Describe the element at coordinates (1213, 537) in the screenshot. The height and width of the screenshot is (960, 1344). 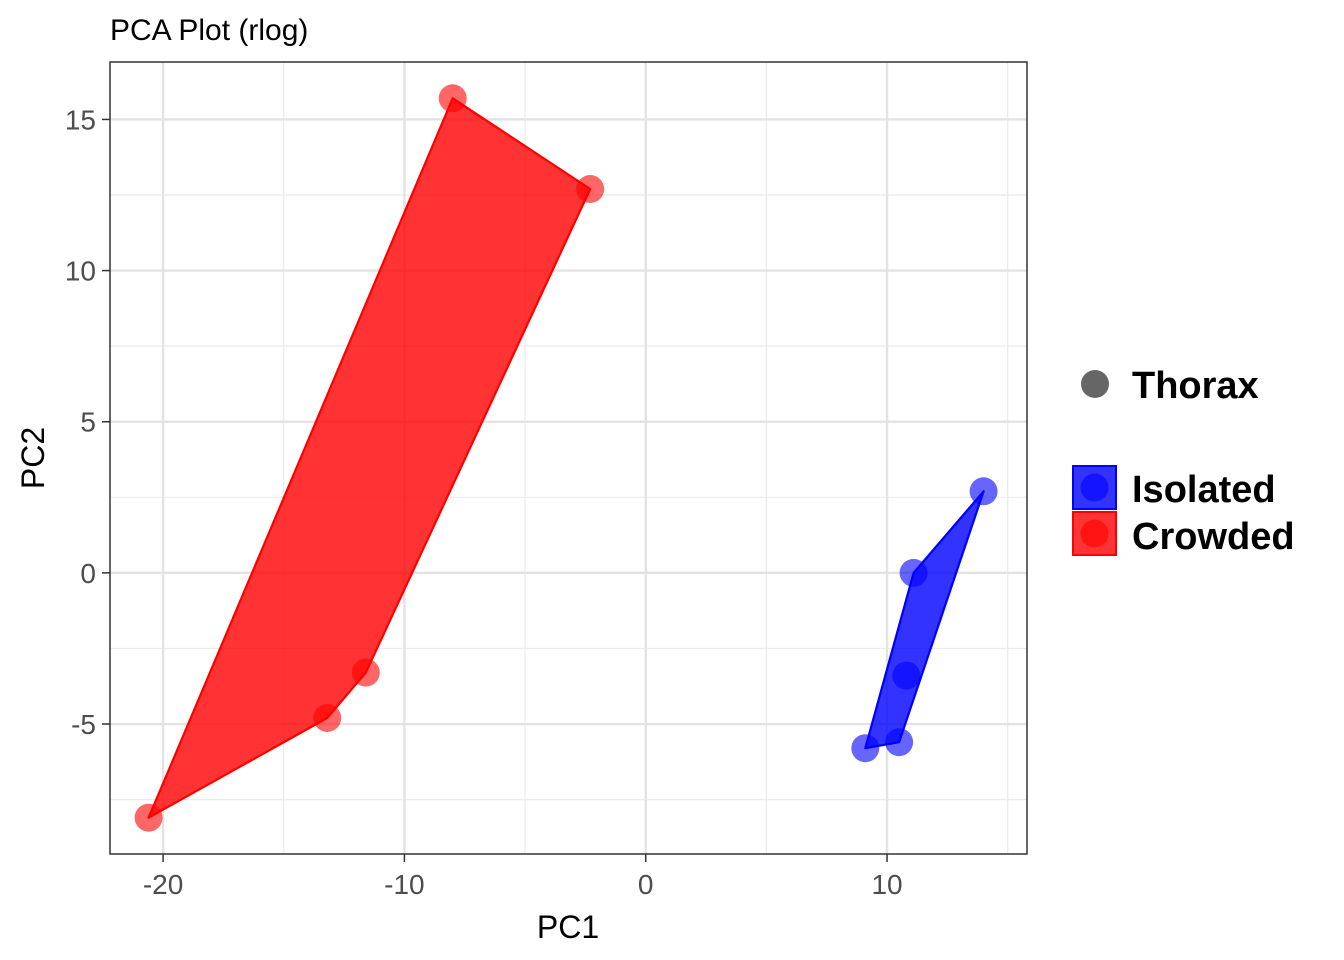
I see `legend-label-crowded: Crowded` at that location.